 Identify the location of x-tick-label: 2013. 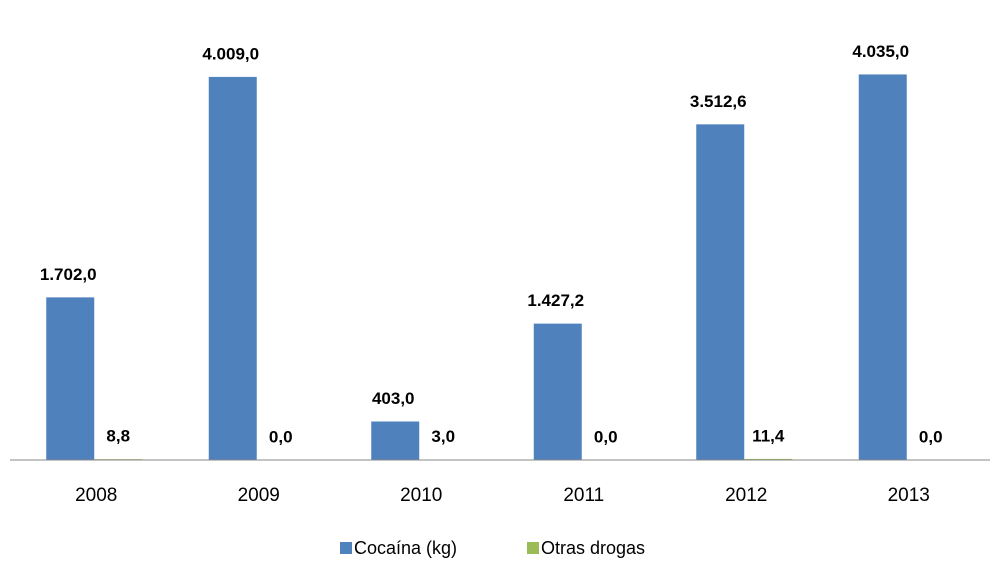
(909, 495).